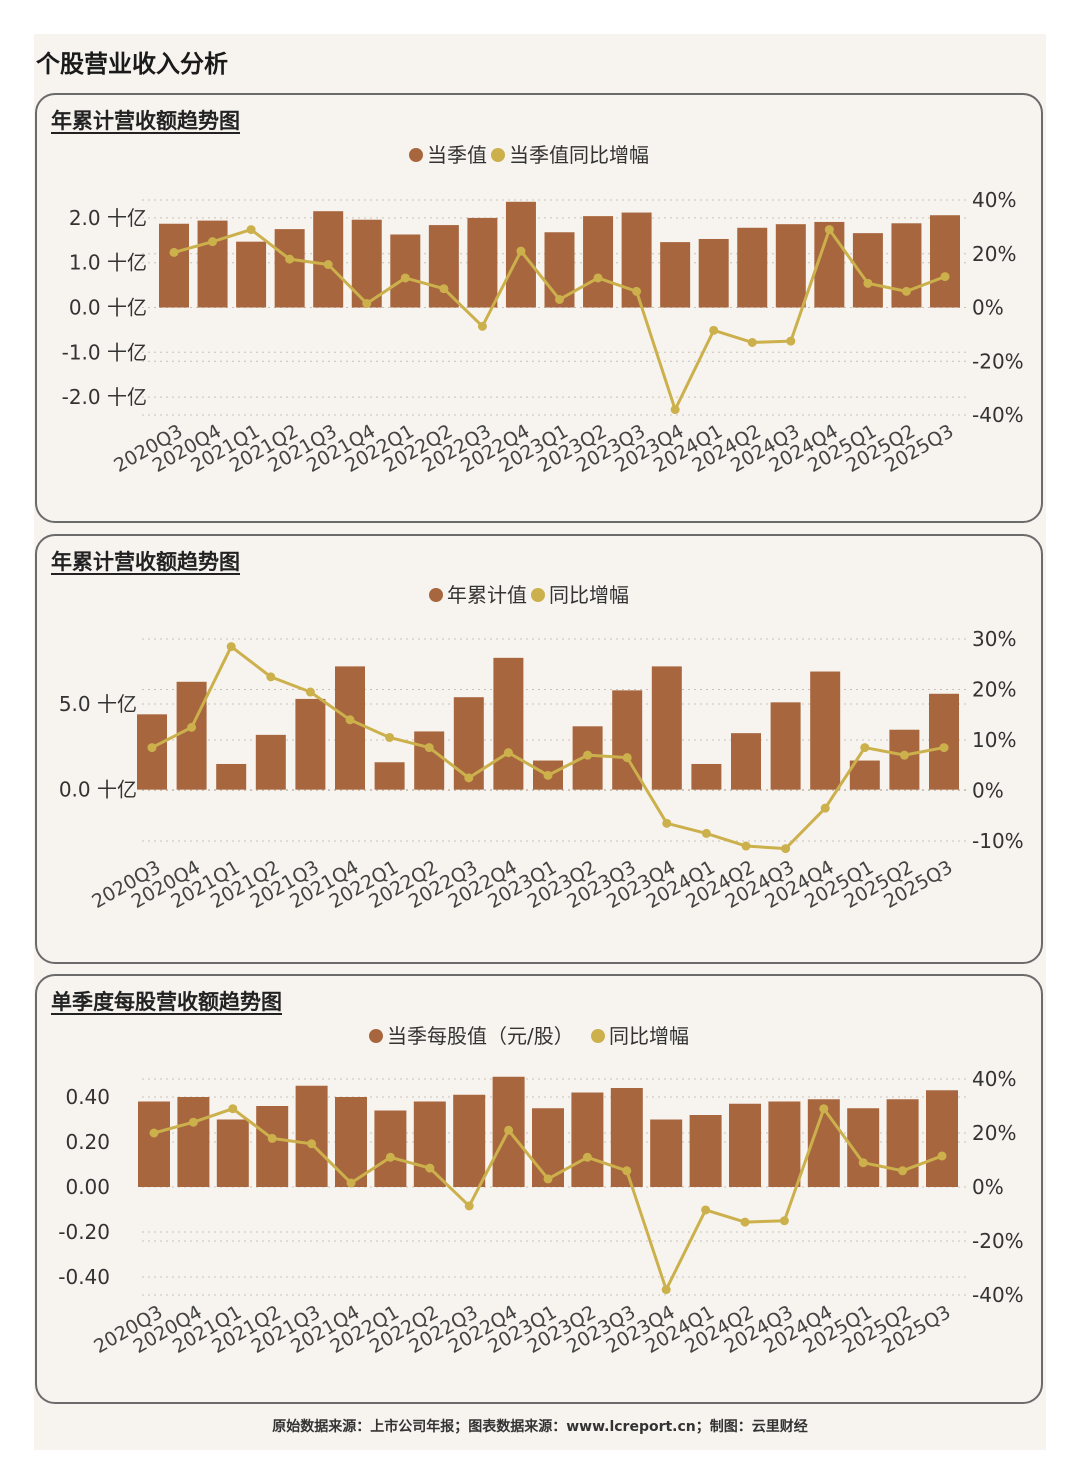 This screenshot has height=1484, width=1080. What do you see at coordinates (87, 1187) in the screenshot?
I see `y-left-tick-label: 0.00` at bounding box center [87, 1187].